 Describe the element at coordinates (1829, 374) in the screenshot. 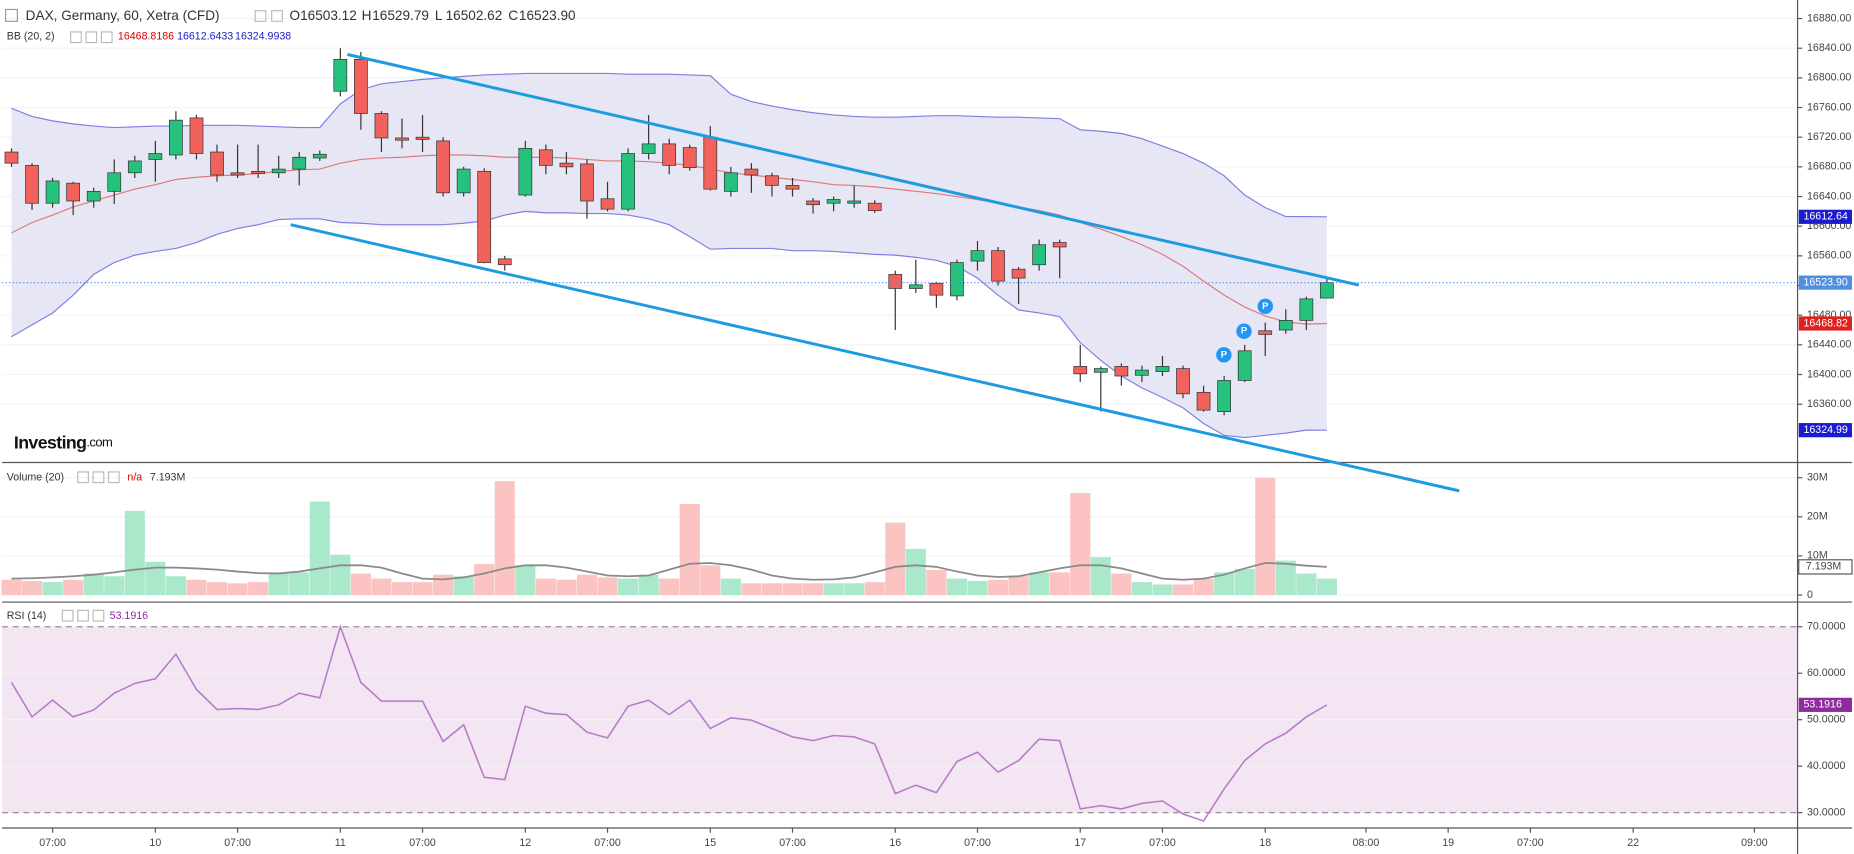

I see `y-tick-label: 16400.00` at that location.